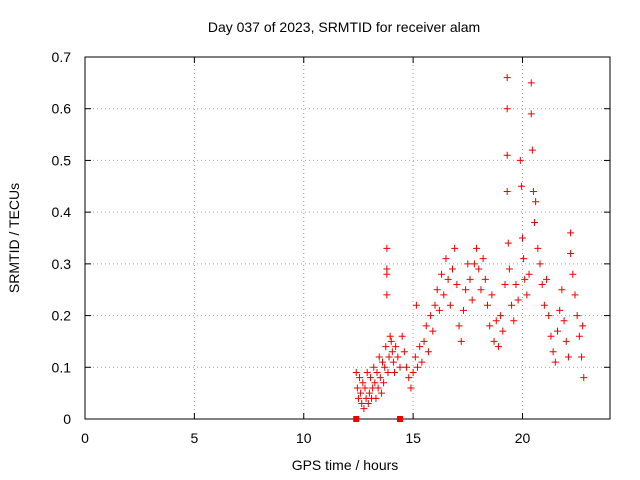 Image resolution: width=640 pixels, height=480 pixels. What do you see at coordinates (14, 238) in the screenshot?
I see `y-axis-label: SRMTID / TECUs` at bounding box center [14, 238].